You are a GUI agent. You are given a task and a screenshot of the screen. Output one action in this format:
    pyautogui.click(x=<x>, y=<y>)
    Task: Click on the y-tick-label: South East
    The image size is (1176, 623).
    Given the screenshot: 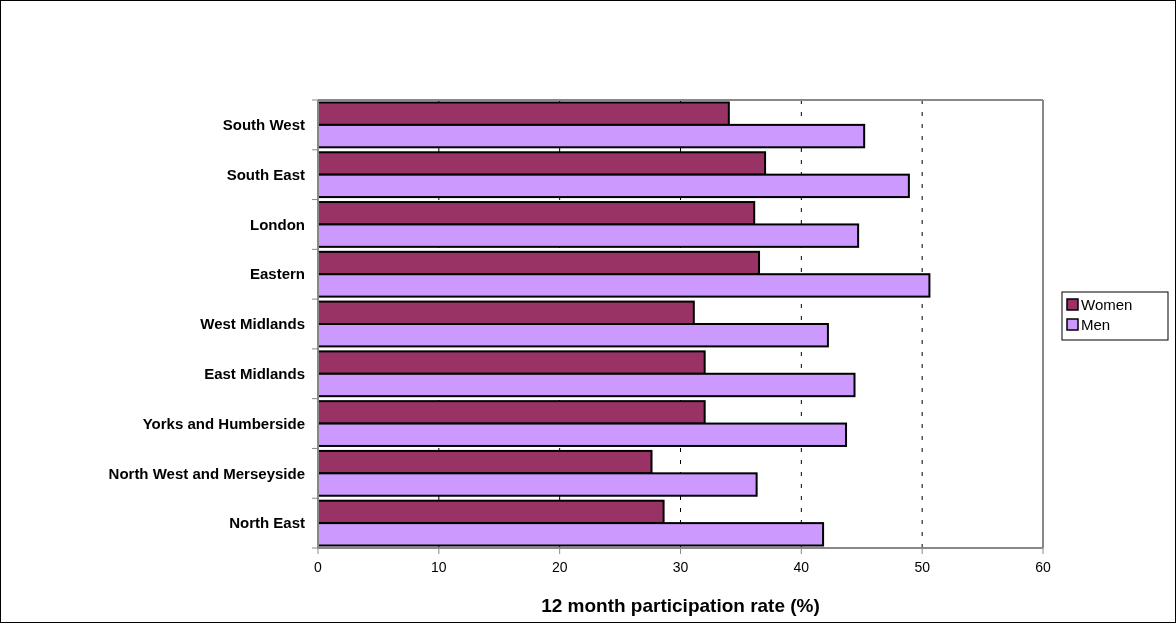 What is the action you would take?
    pyautogui.click(x=265, y=174)
    